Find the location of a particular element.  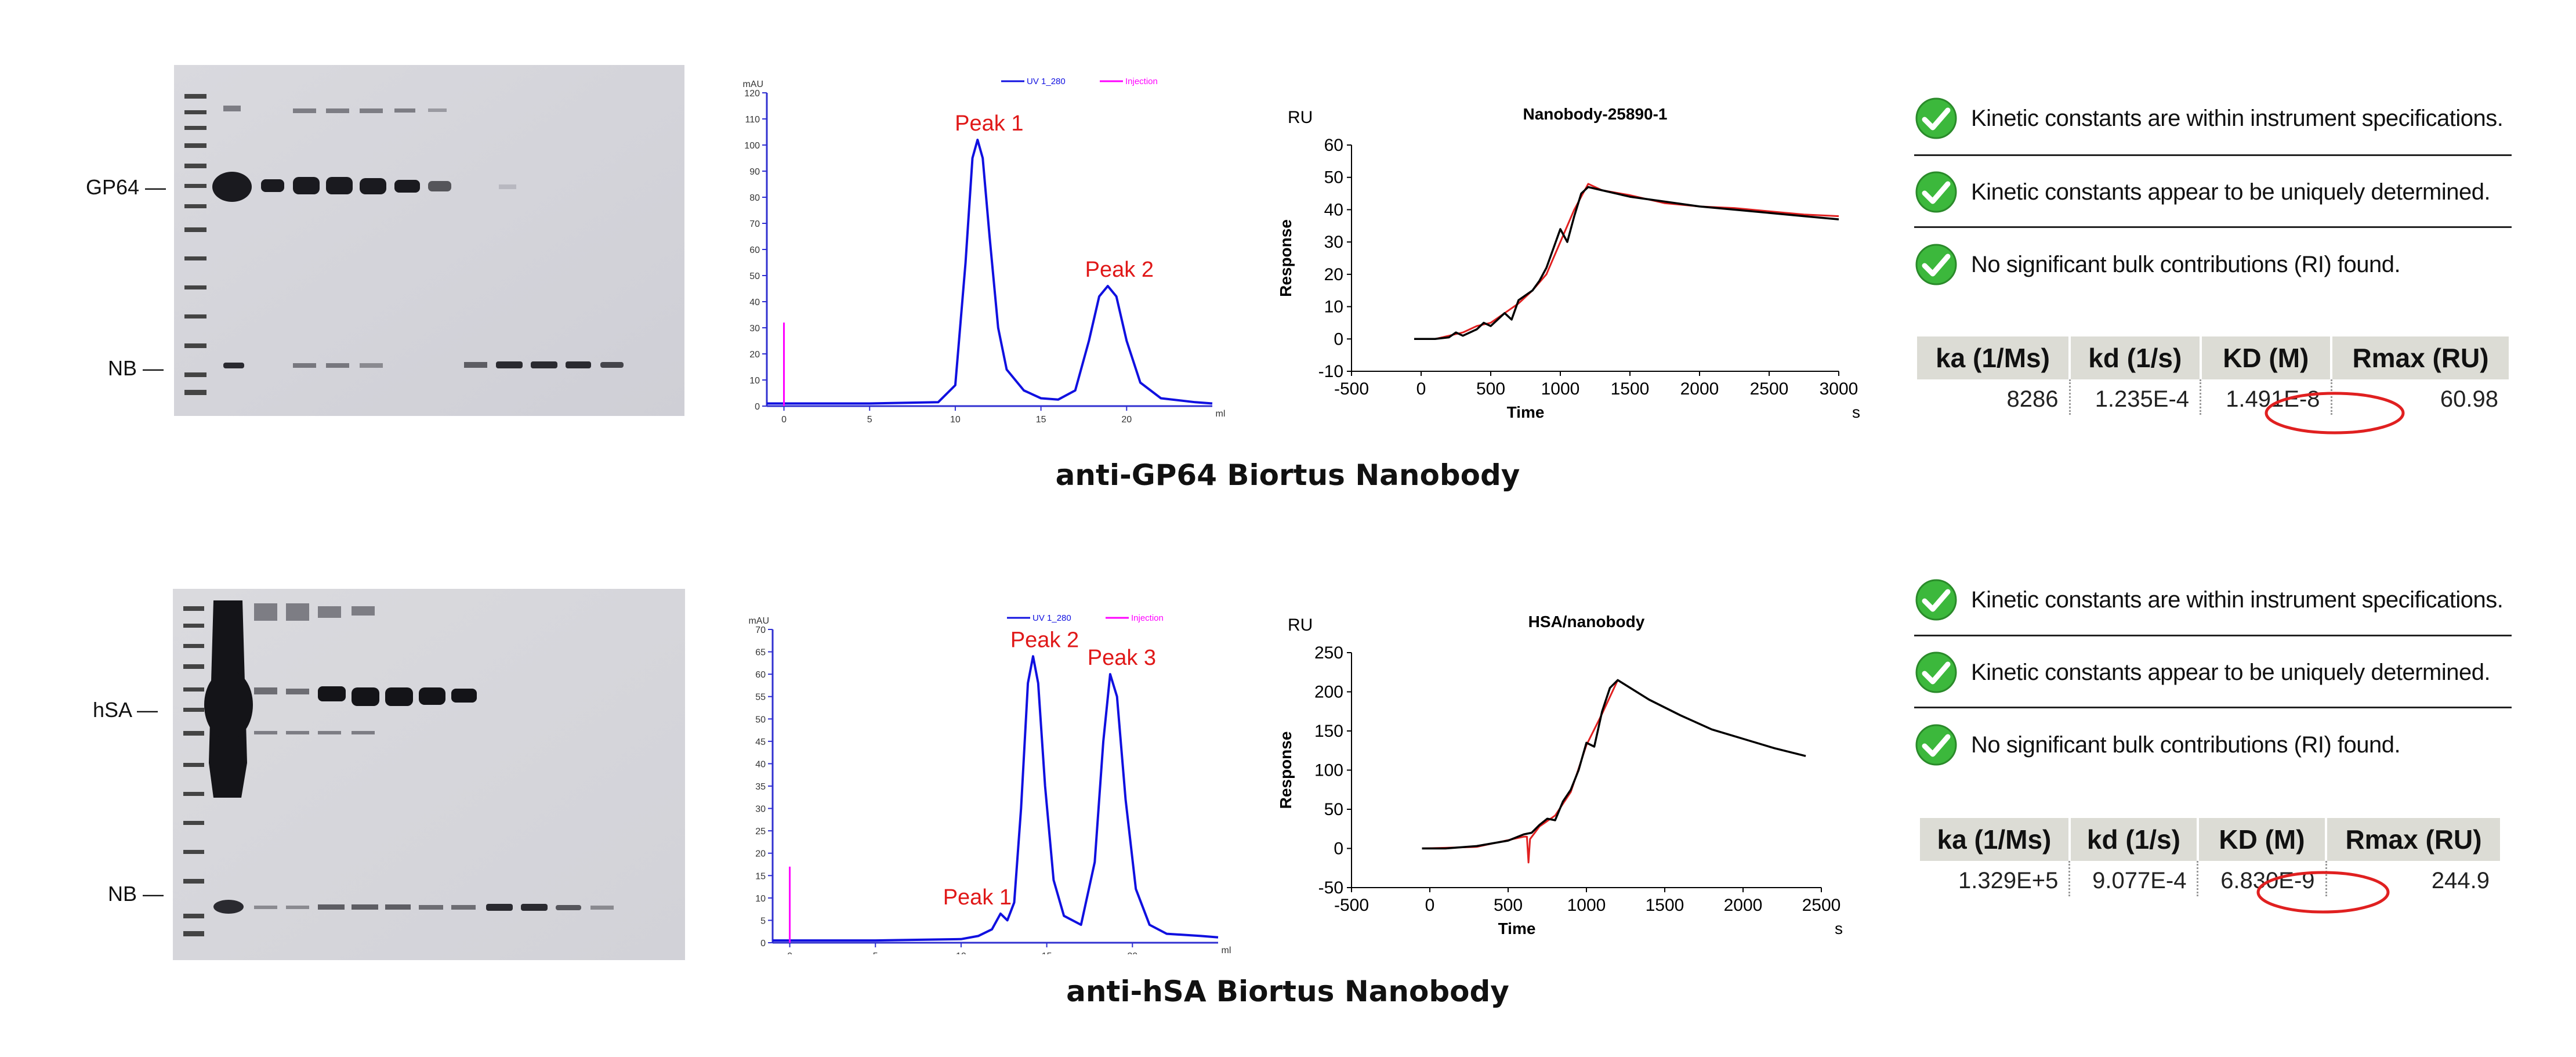

y-tick-label: 120 is located at coordinates (752, 94).